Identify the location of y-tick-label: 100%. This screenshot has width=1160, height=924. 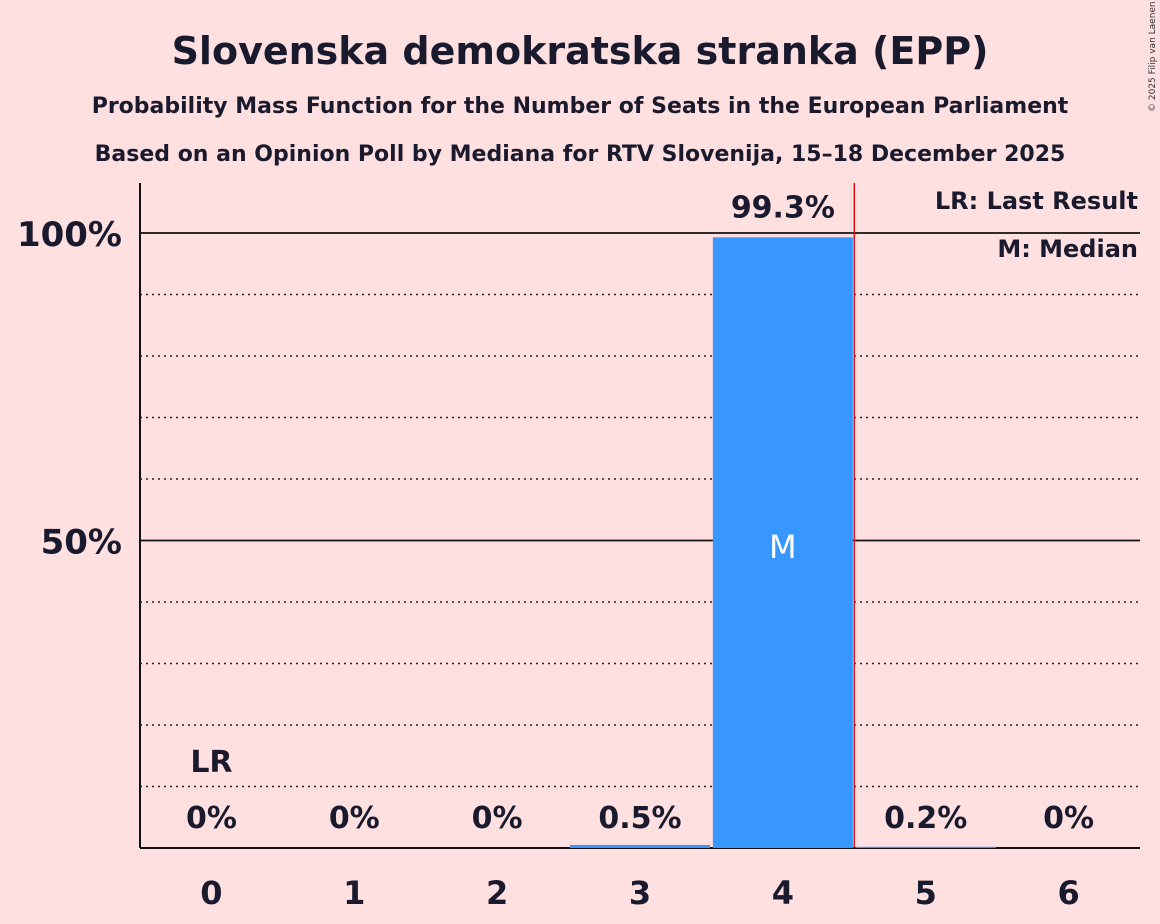
(69, 235).